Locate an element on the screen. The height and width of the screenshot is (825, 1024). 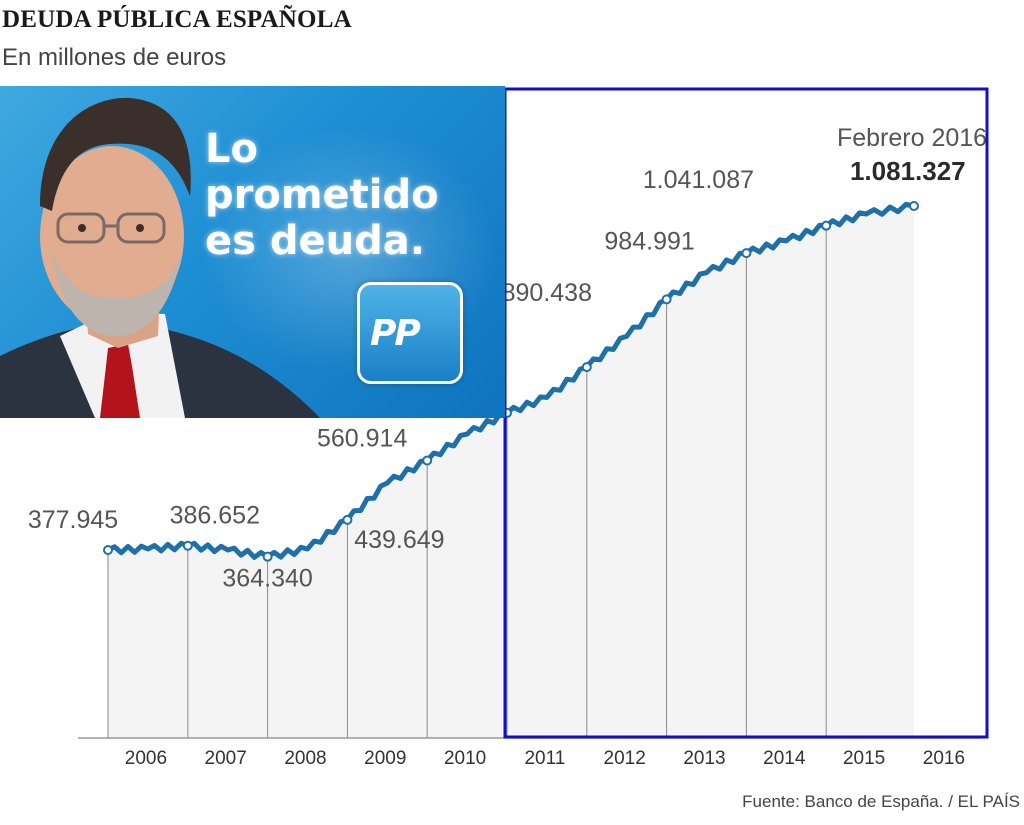
data-point-2006 is located at coordinates (108, 550).